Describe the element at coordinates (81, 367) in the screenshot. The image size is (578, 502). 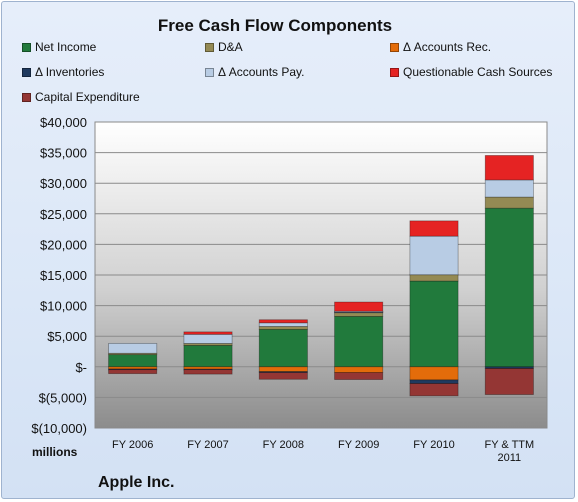
I see `y-tick-label: $-` at that location.